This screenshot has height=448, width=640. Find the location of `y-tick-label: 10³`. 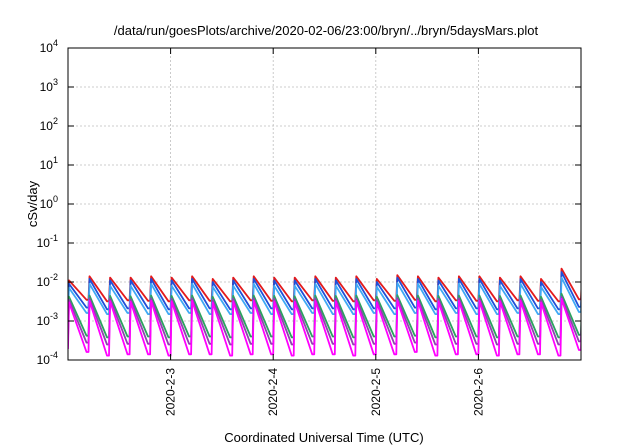

y-tick-label: 10³ is located at coordinates (49, 85).